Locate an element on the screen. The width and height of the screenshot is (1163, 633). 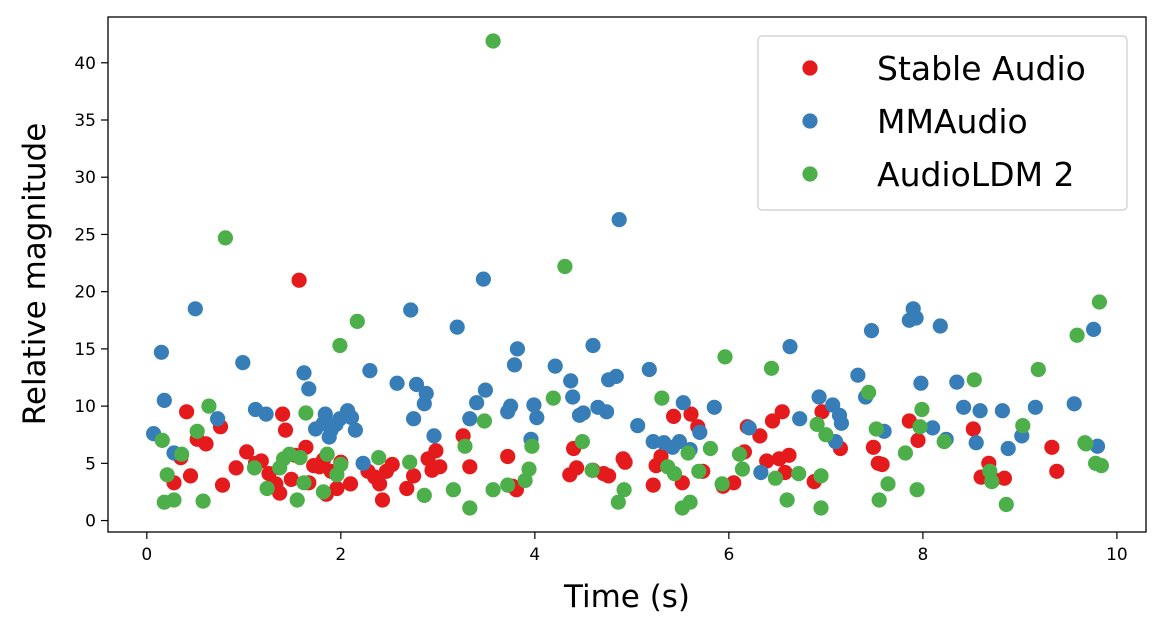
y-tick-label: 25 is located at coordinates (85, 235).